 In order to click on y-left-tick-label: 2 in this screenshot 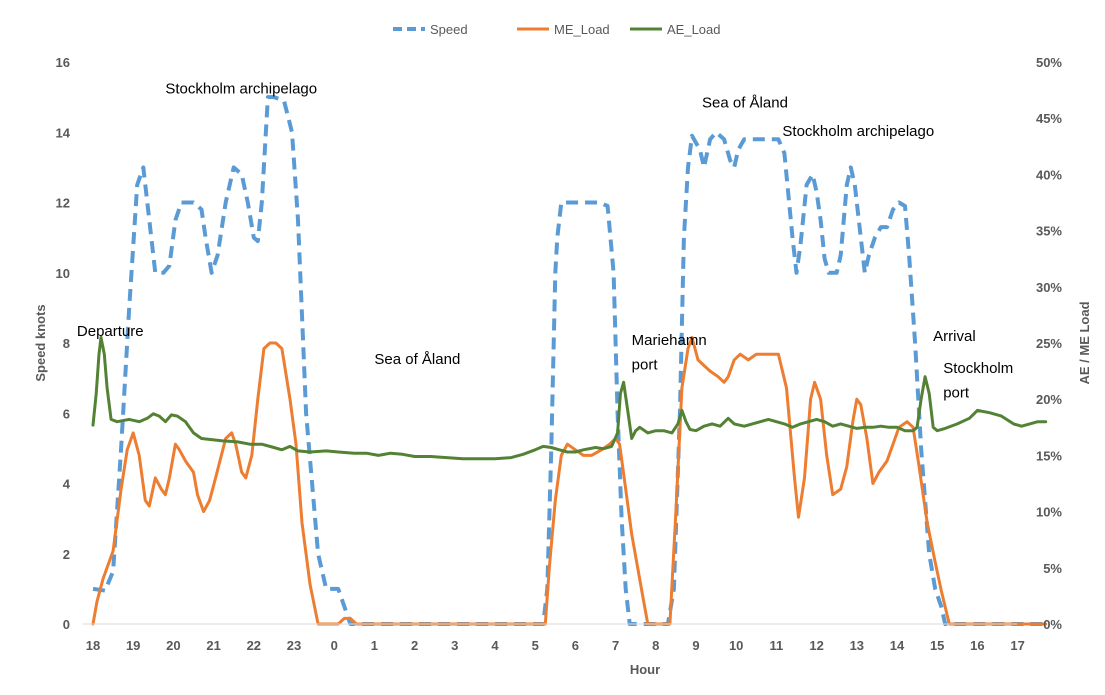, I will do `click(66, 554)`.